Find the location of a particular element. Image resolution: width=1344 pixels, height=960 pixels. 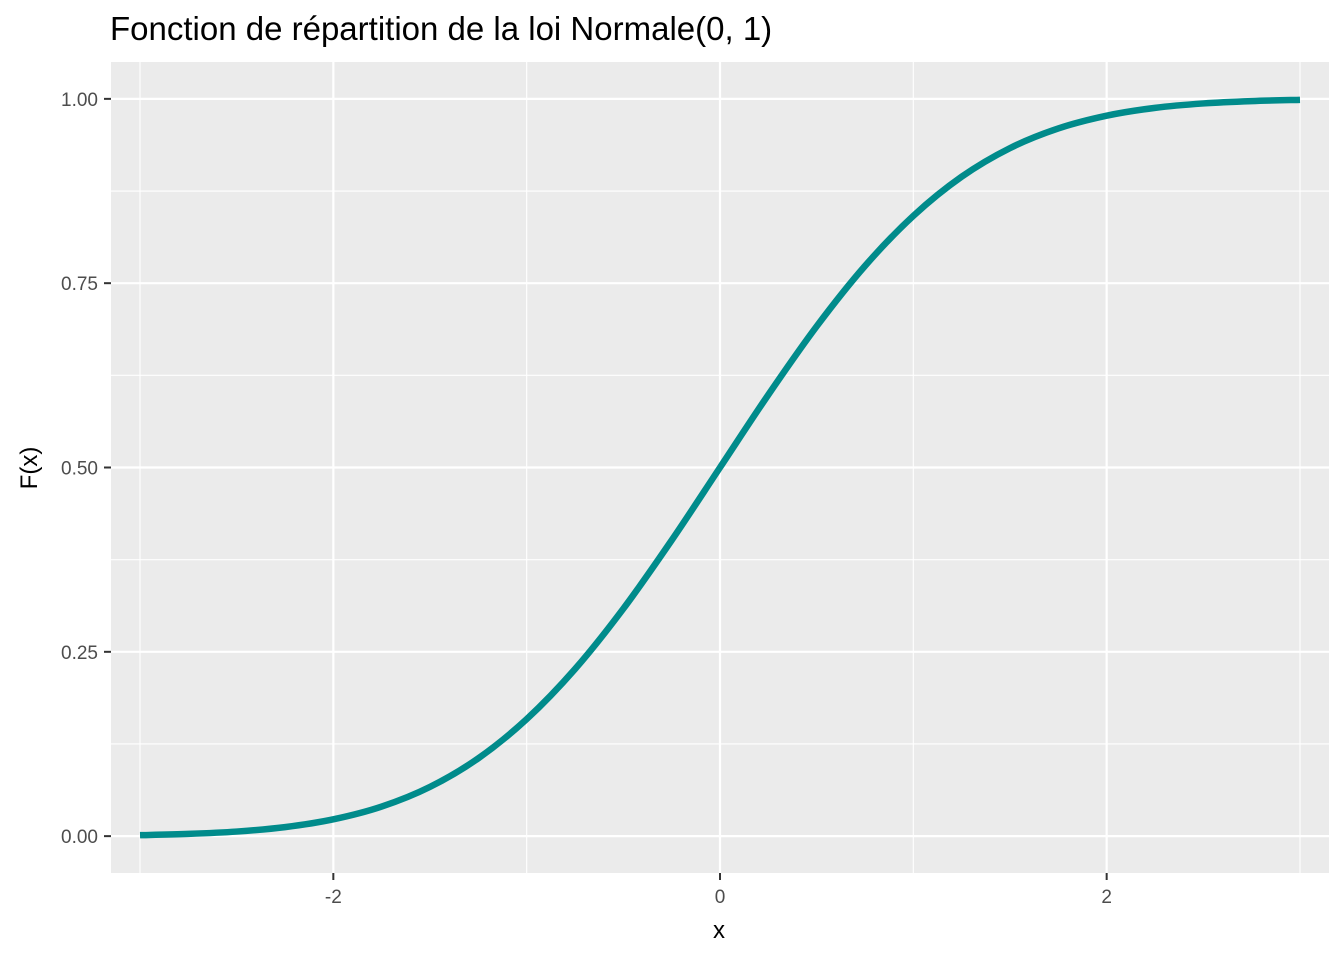

y-tick-label: 0.25 is located at coordinates (79, 653).